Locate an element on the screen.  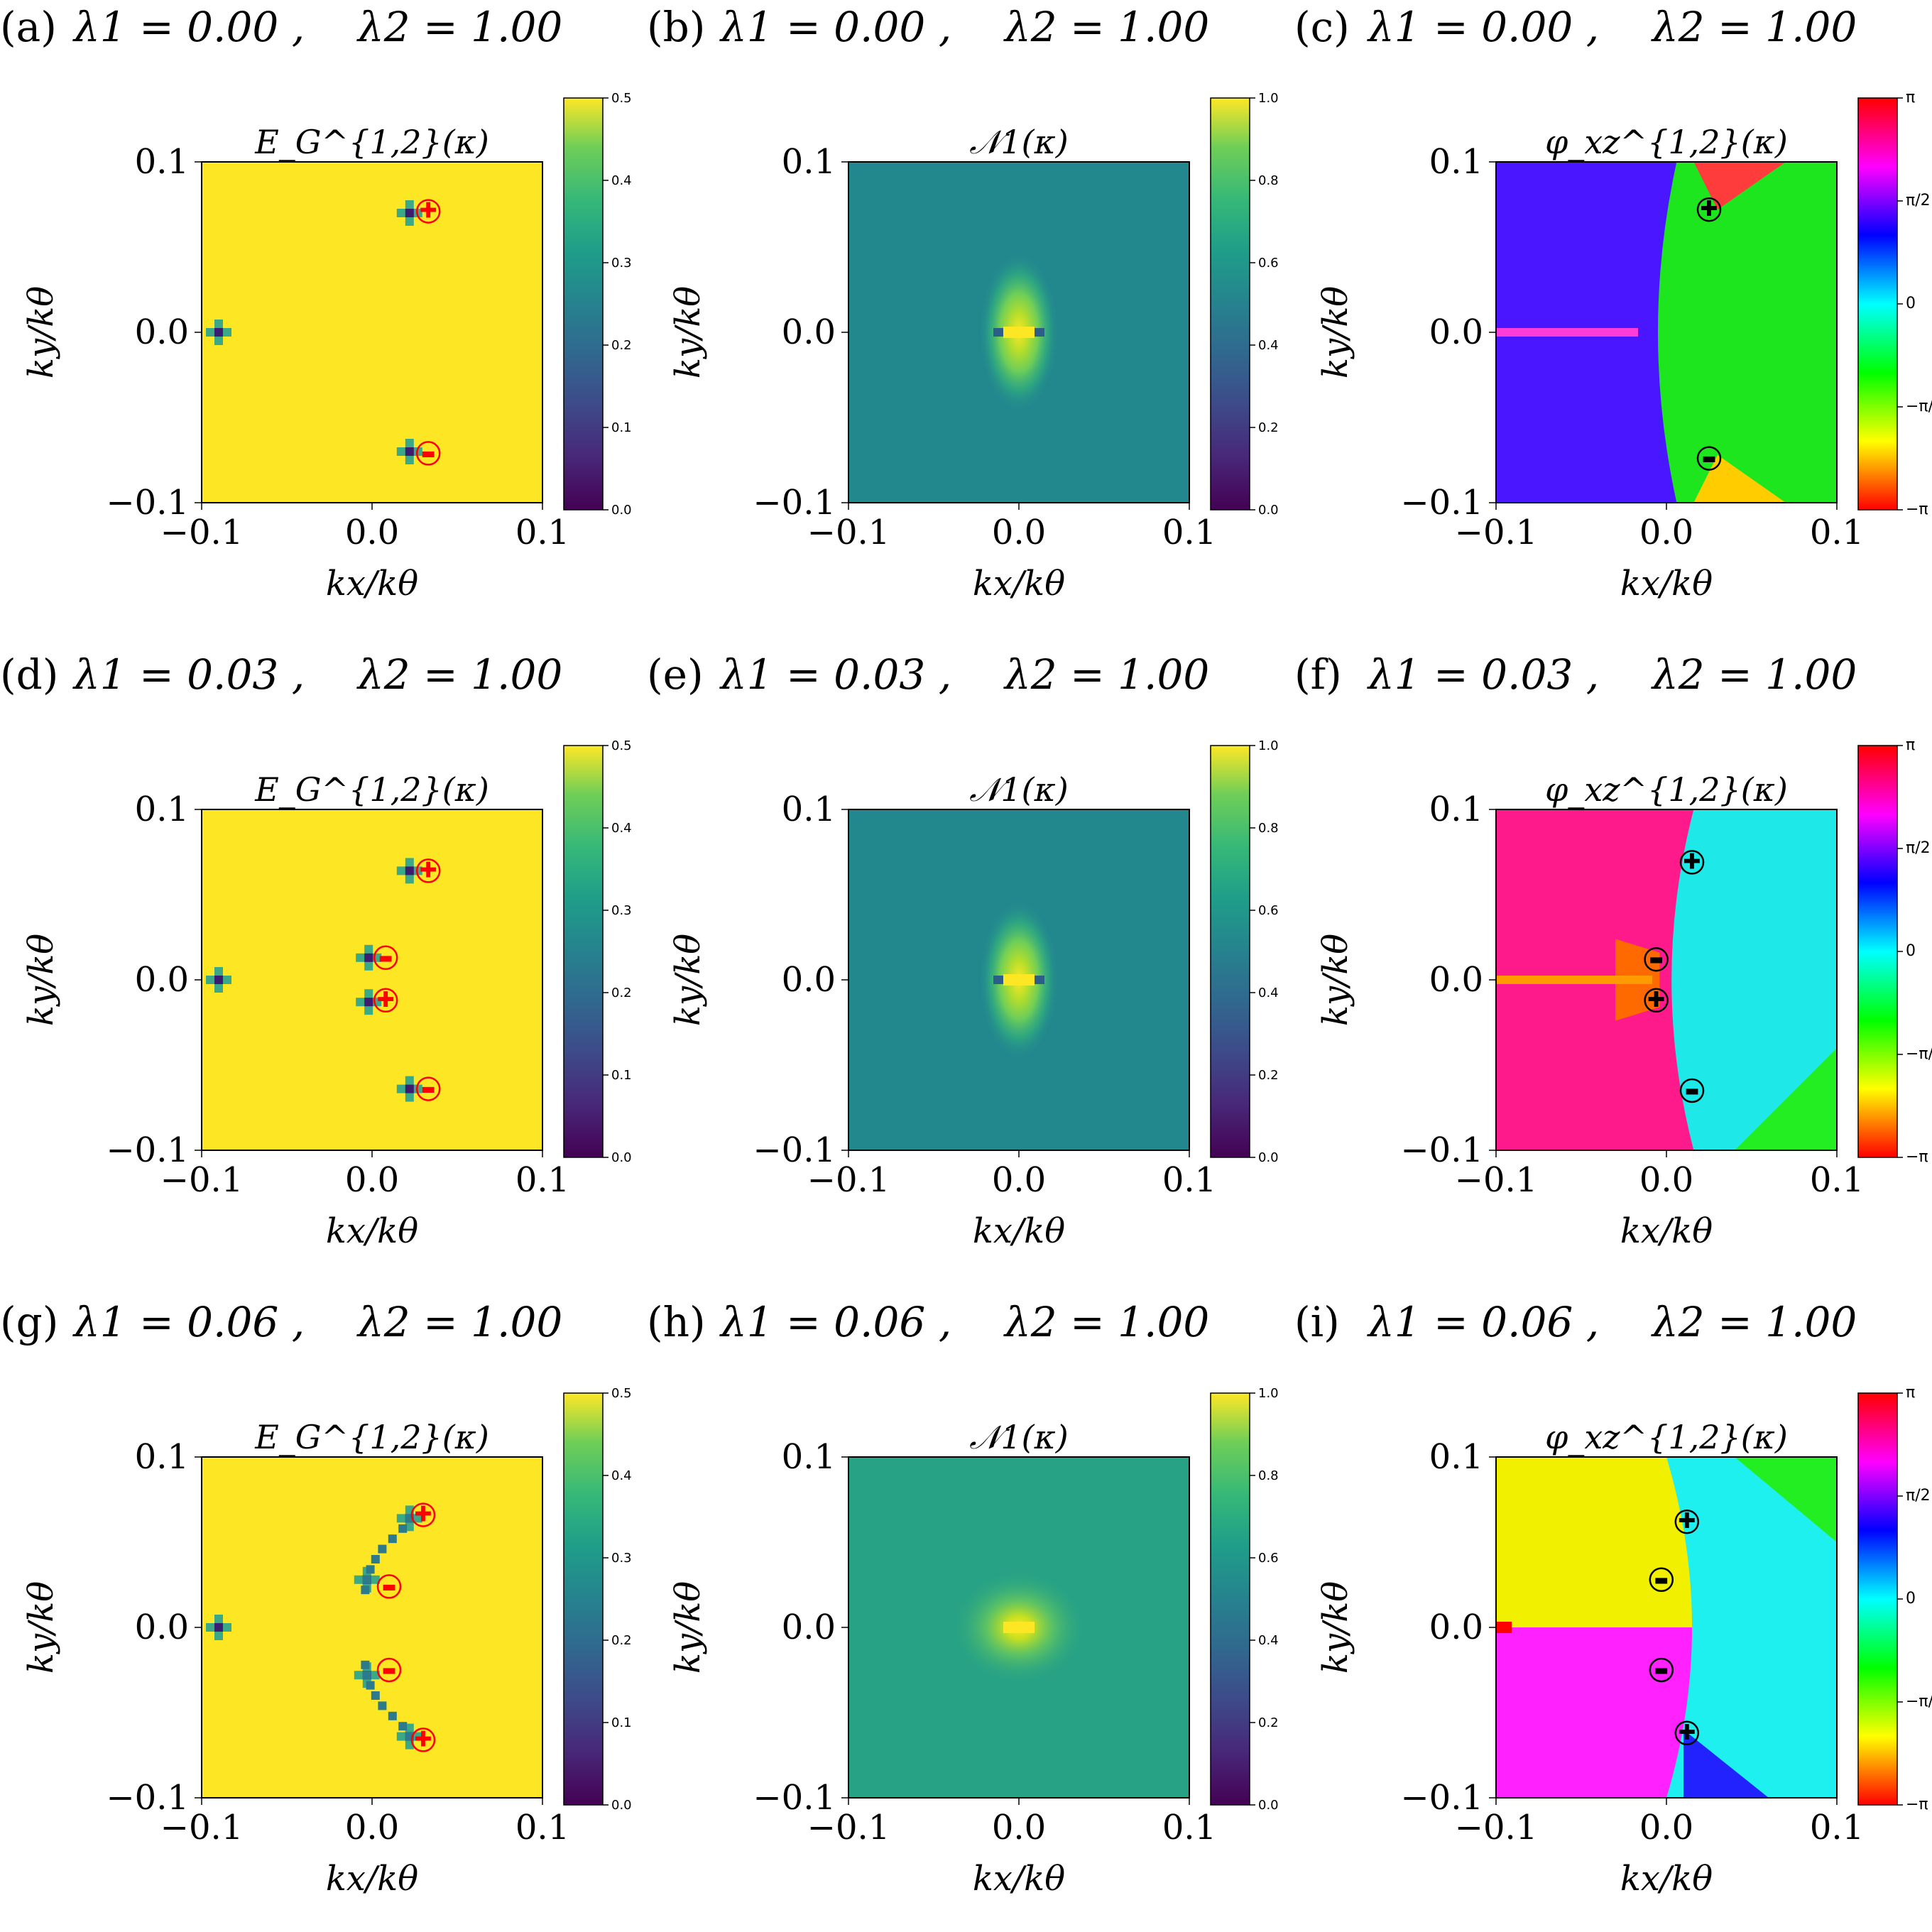
panel-letter: (g) is located at coordinates (29, 1322).